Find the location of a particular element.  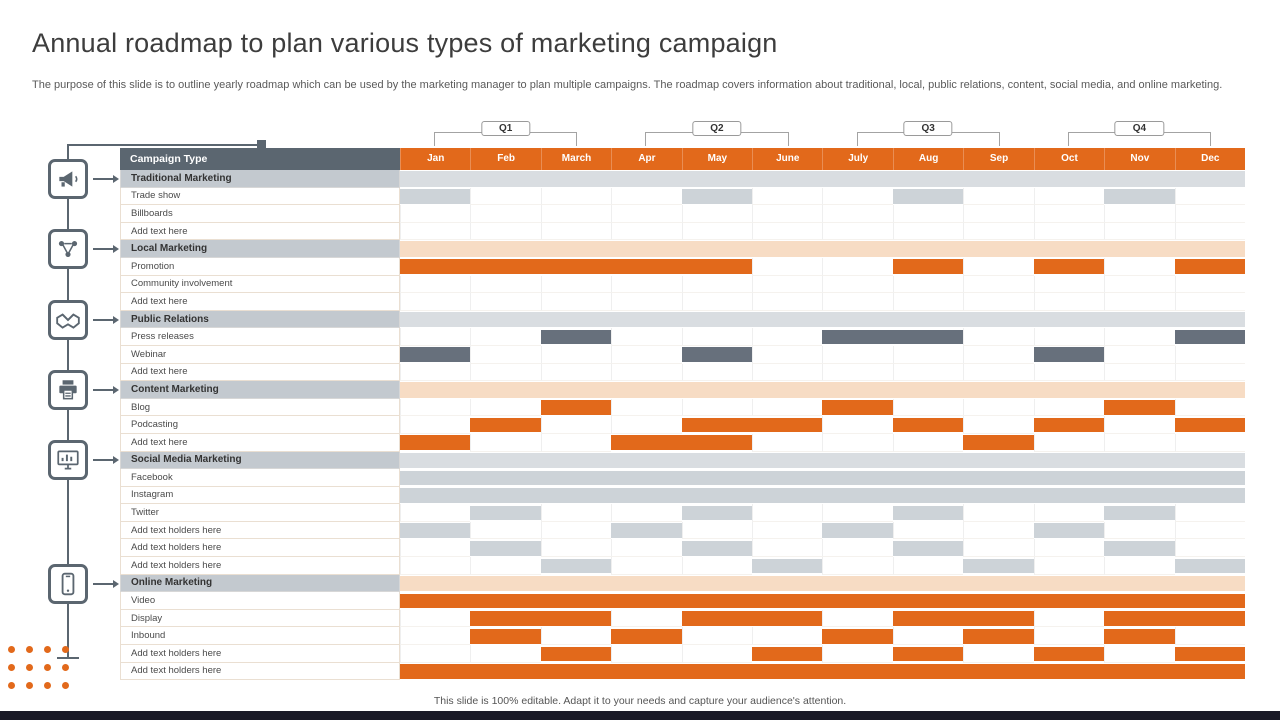

table-row: Inbound is located at coordinates (682, 636).